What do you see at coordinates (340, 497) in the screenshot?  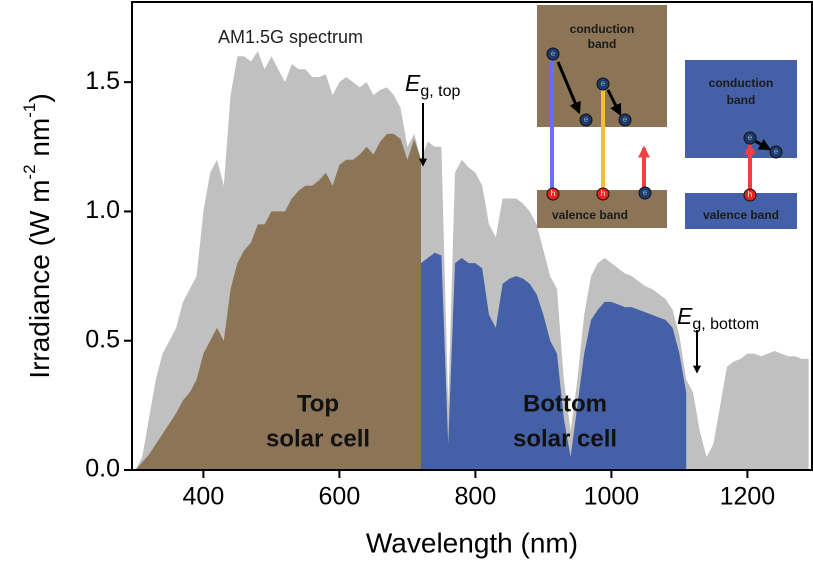 I see `x-tick-label: 600` at bounding box center [340, 497].